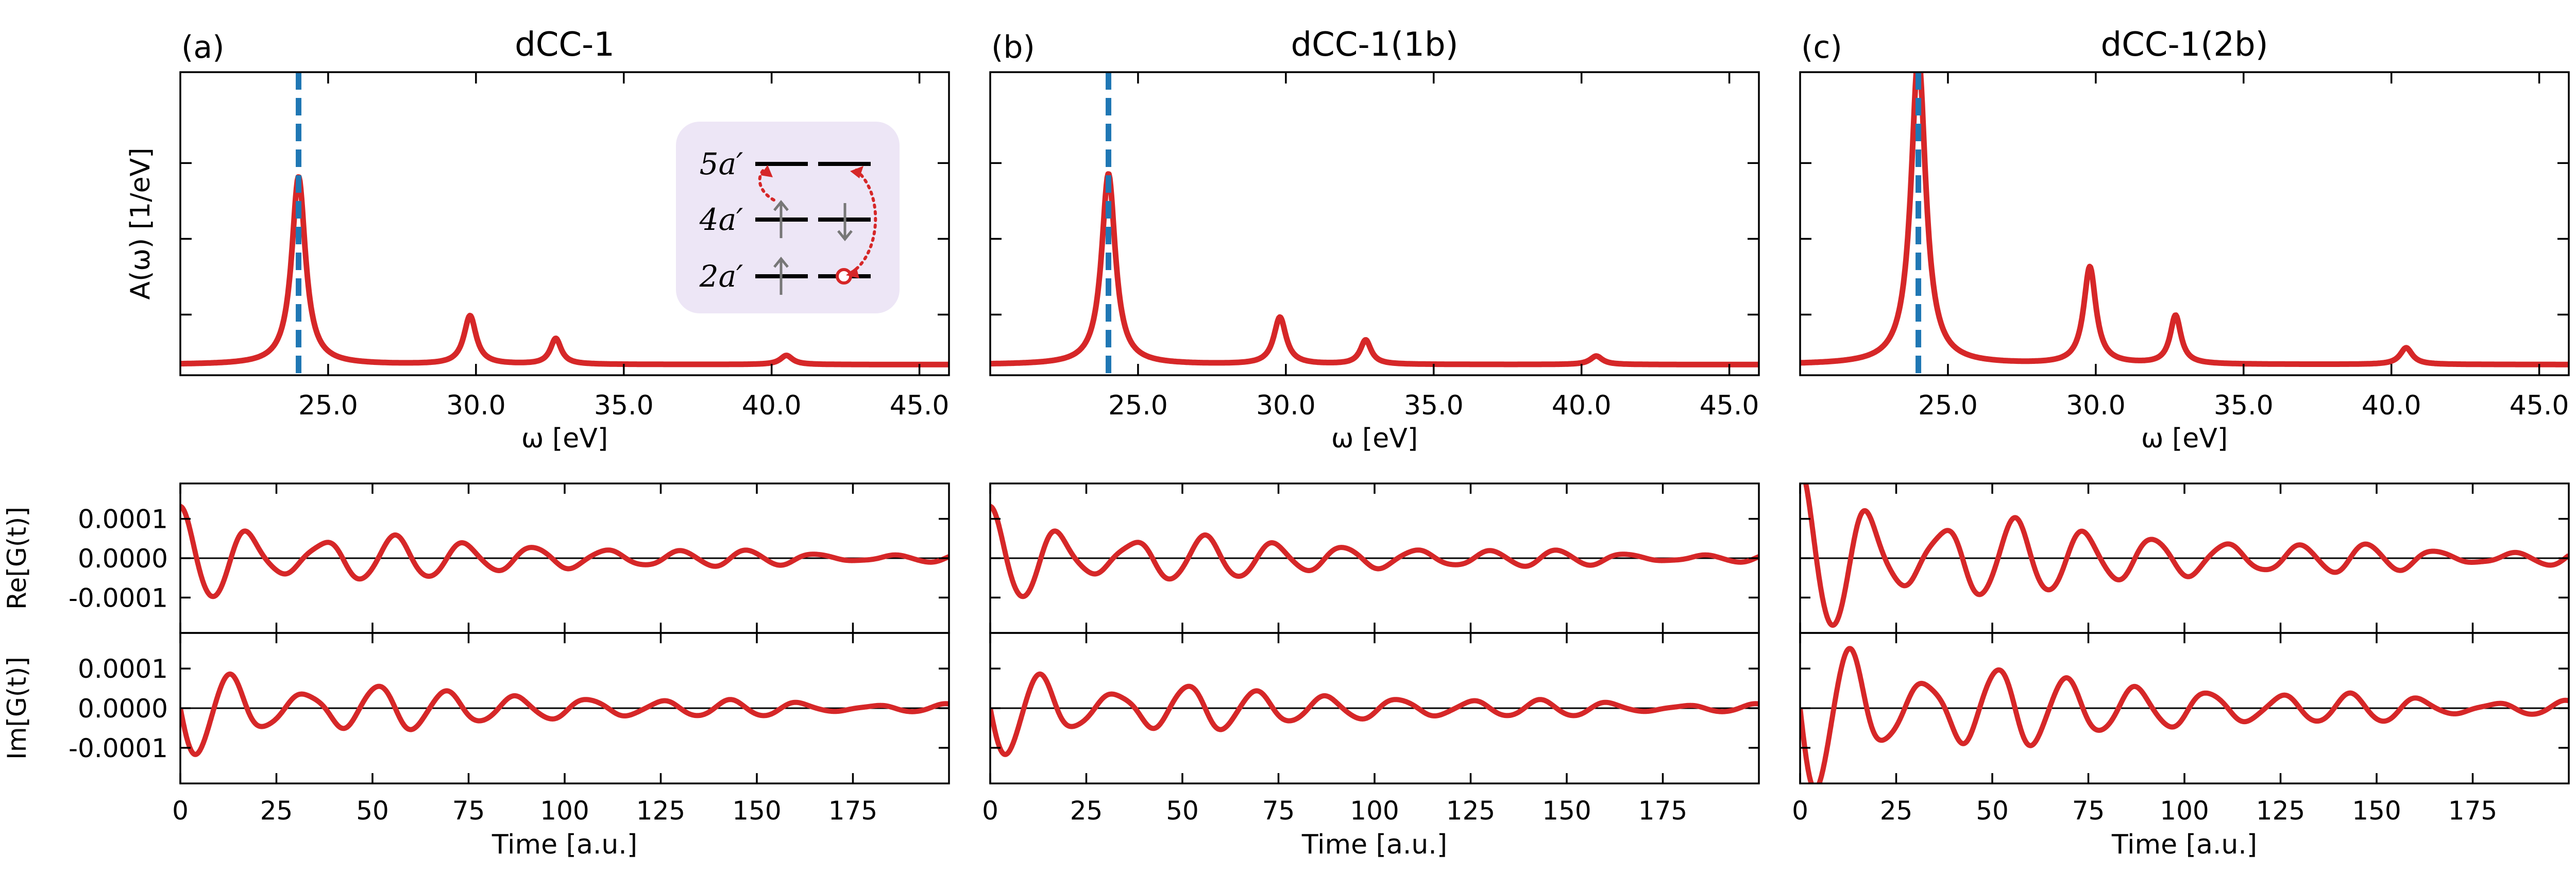  What do you see at coordinates (721, 276) in the screenshot?
I see `level-label-2: 2a′` at bounding box center [721, 276].